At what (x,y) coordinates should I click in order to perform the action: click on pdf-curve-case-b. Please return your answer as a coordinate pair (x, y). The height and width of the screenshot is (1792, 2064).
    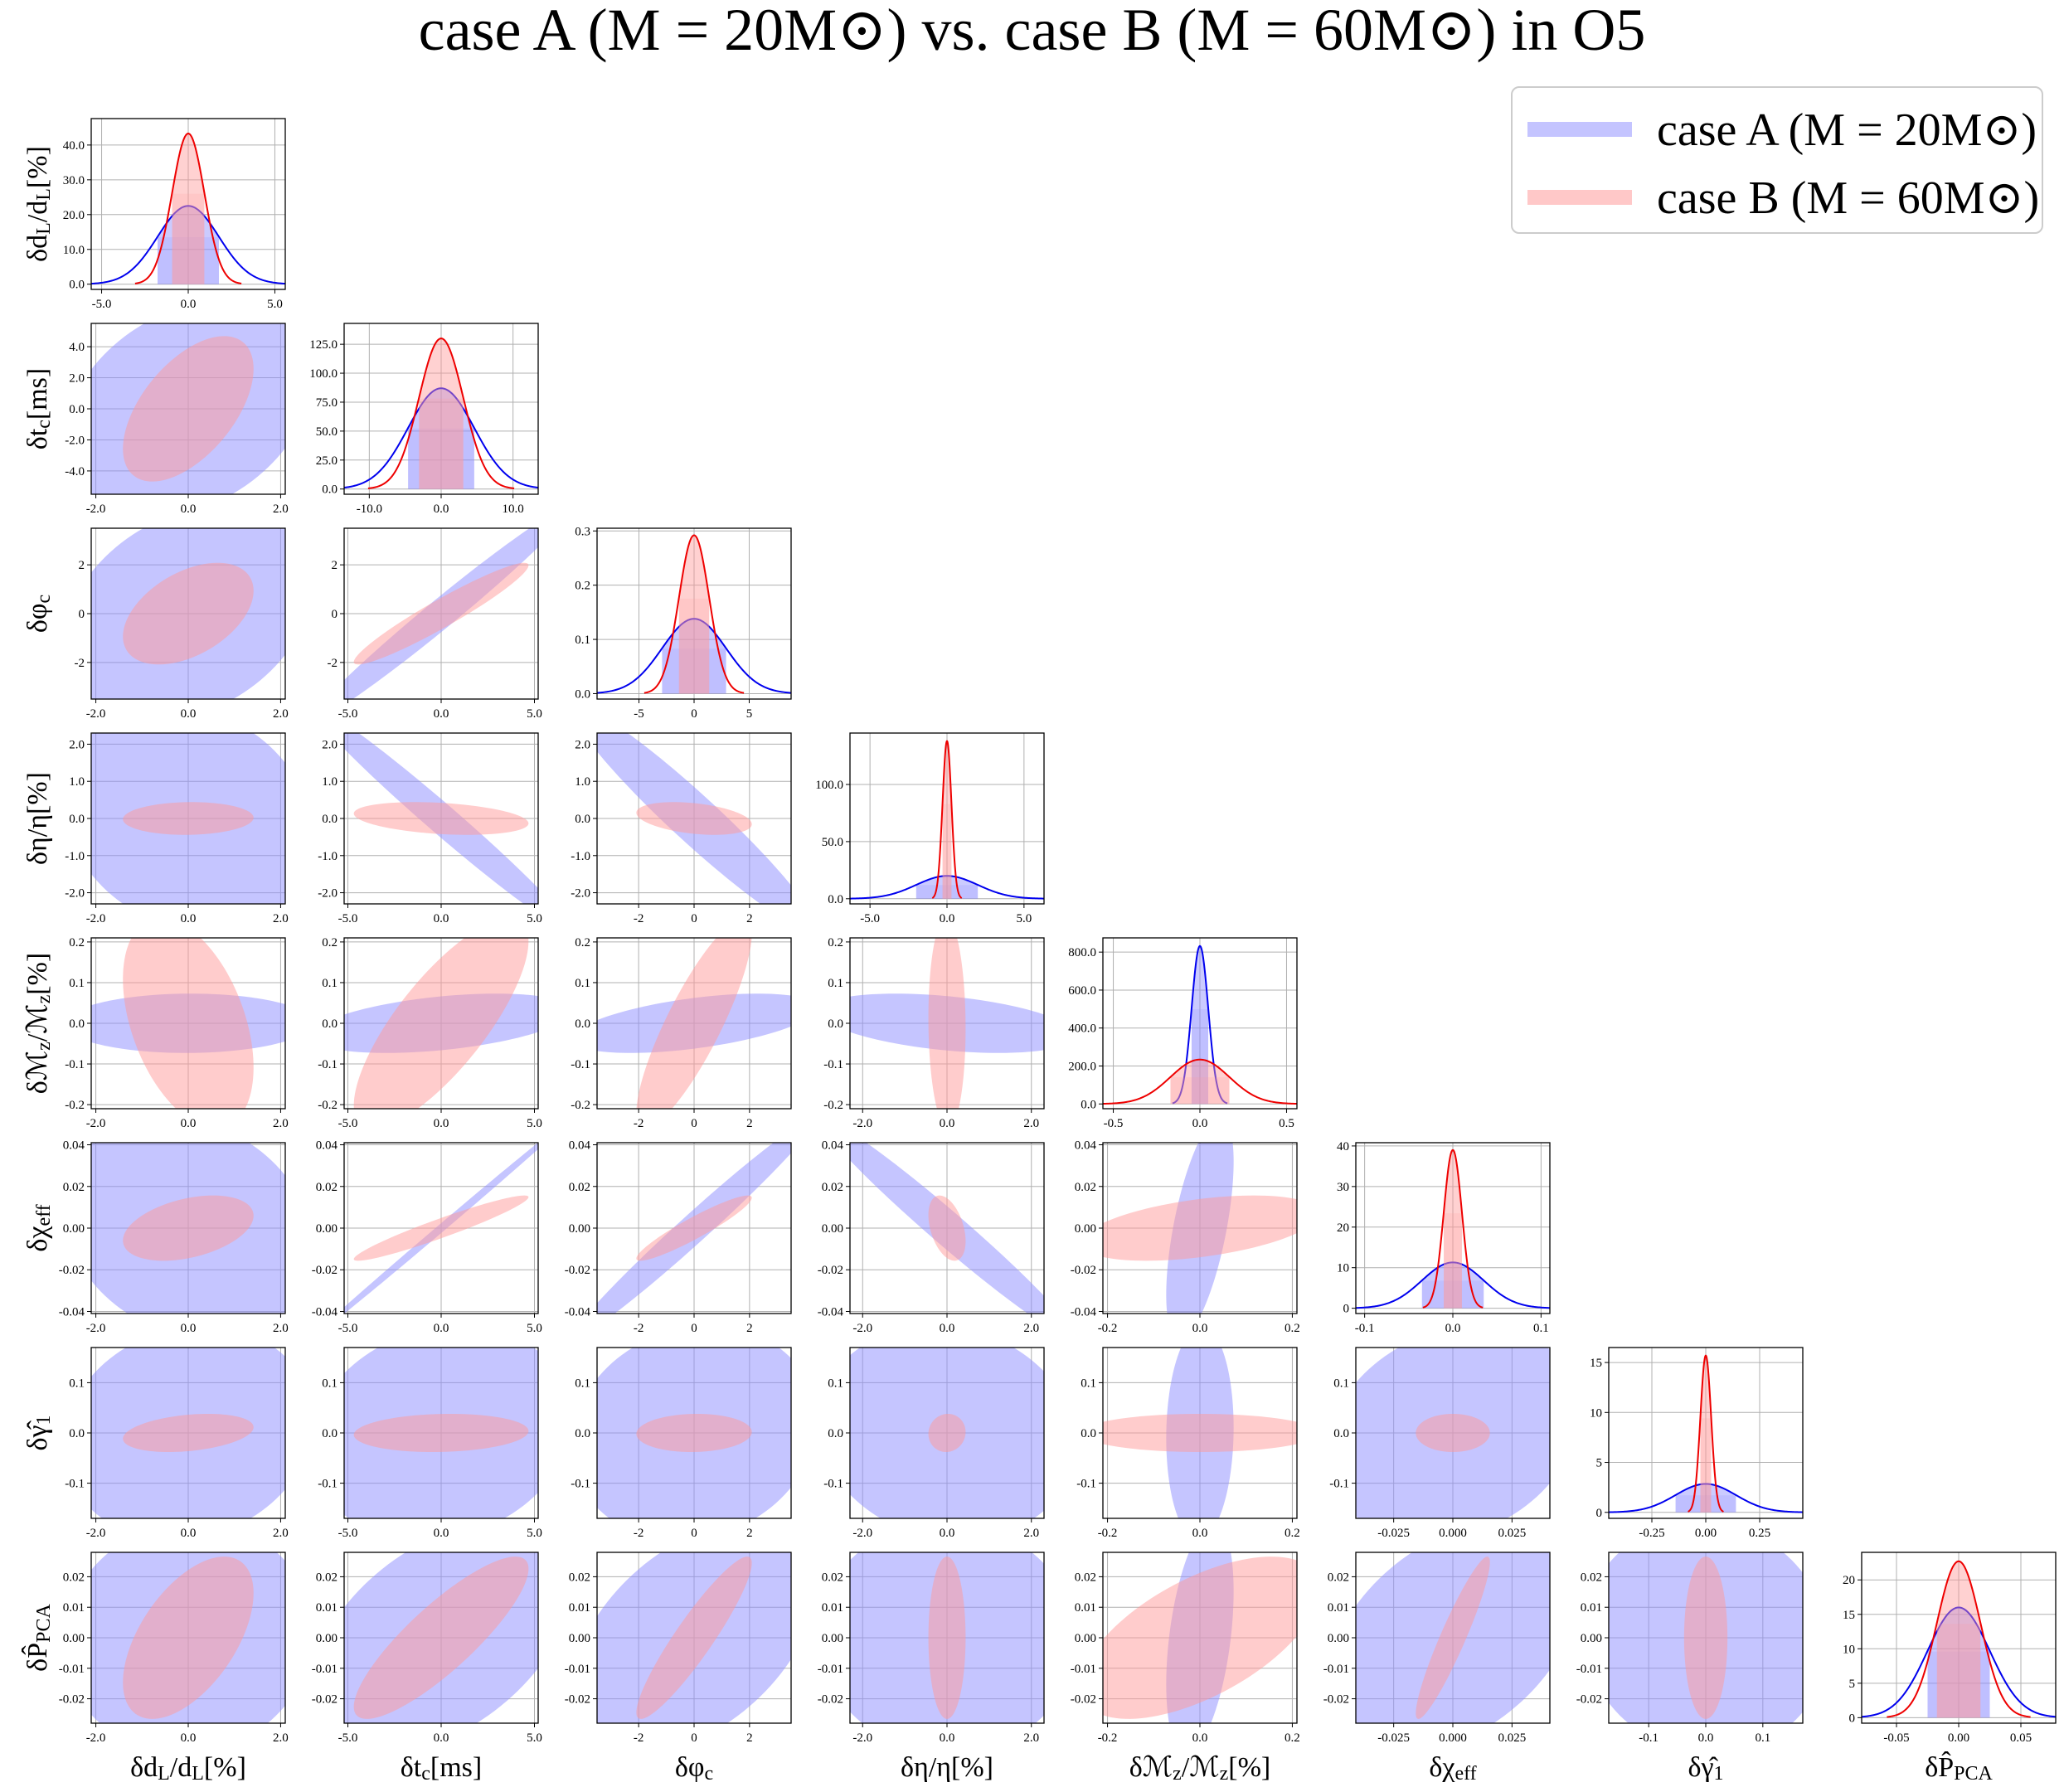
    Looking at the image, I should click on (1959, 1639).